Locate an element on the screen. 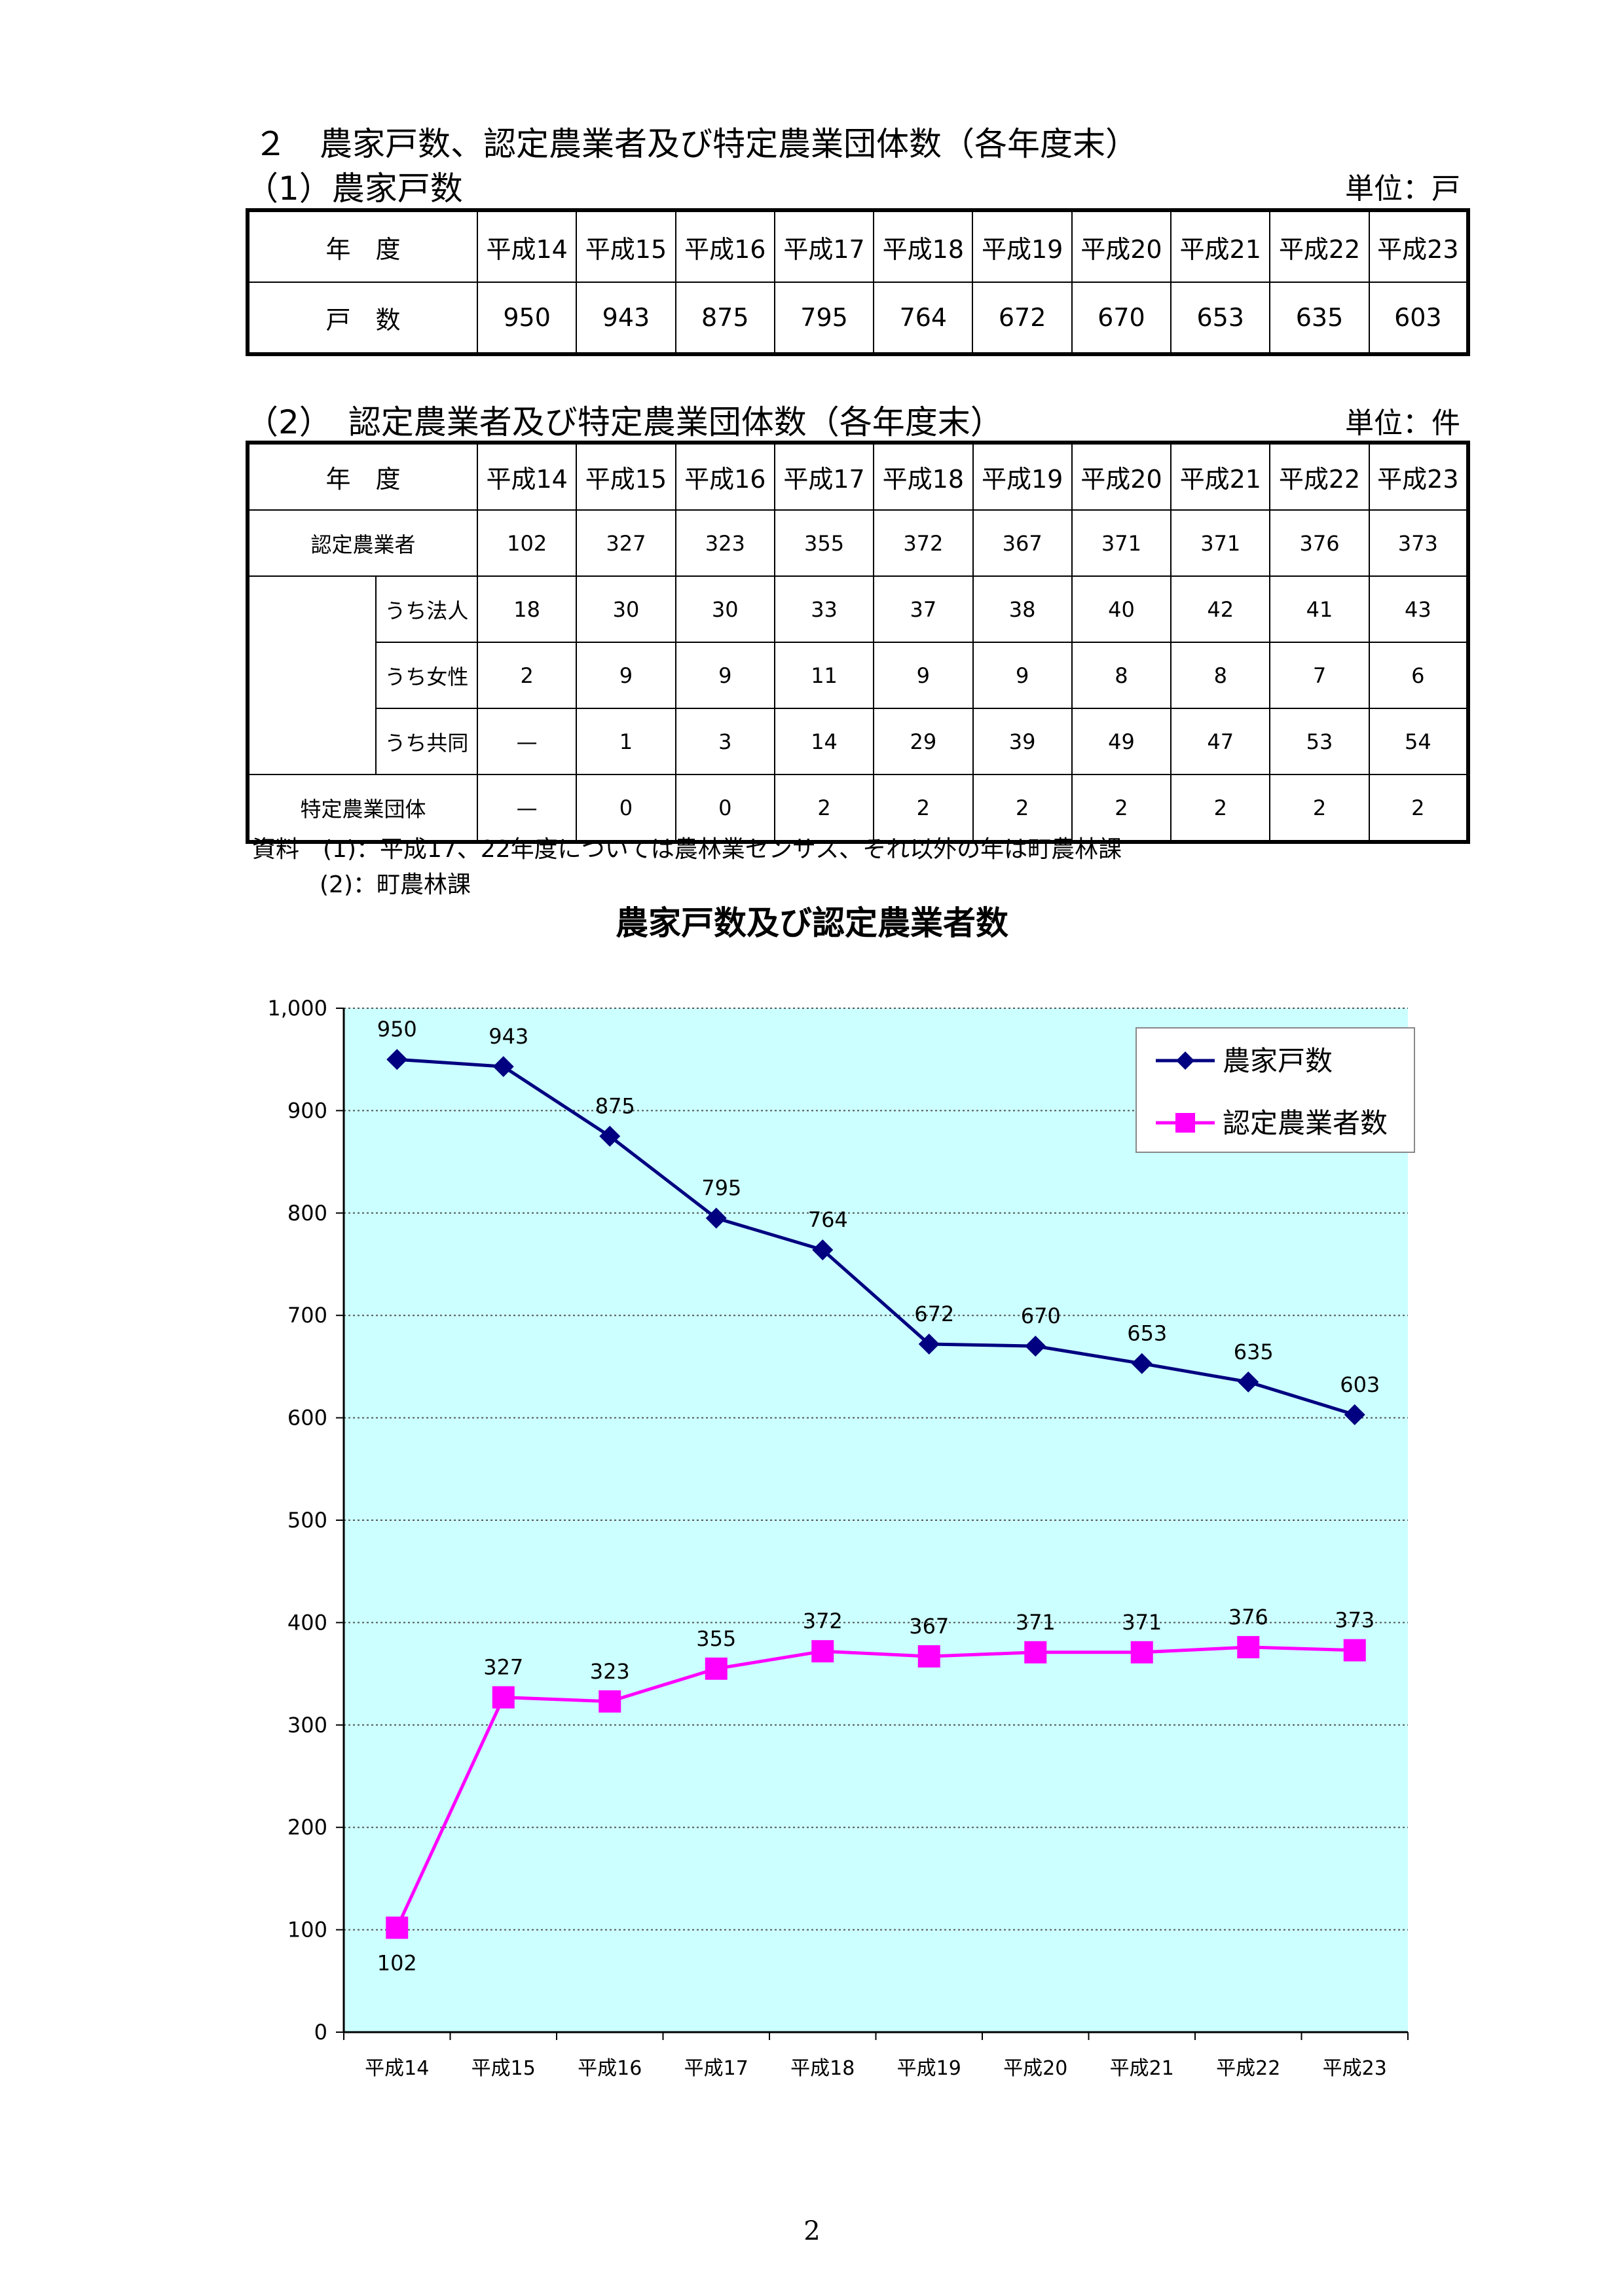 Image resolution: width=1624 pixels, height=2296 pixels. x-tick-label: 平成15 is located at coordinates (503, 2068).